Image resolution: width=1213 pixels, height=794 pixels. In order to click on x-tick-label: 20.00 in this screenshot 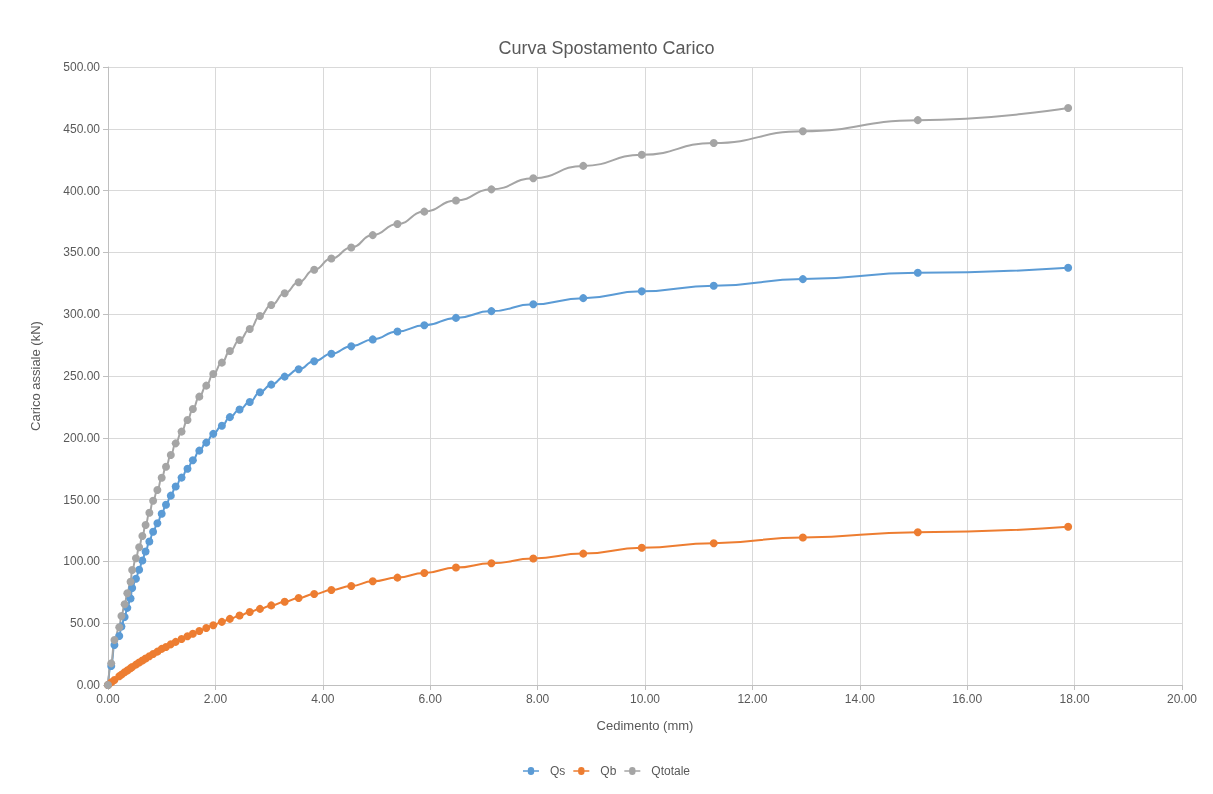, I will do `click(1182, 699)`.